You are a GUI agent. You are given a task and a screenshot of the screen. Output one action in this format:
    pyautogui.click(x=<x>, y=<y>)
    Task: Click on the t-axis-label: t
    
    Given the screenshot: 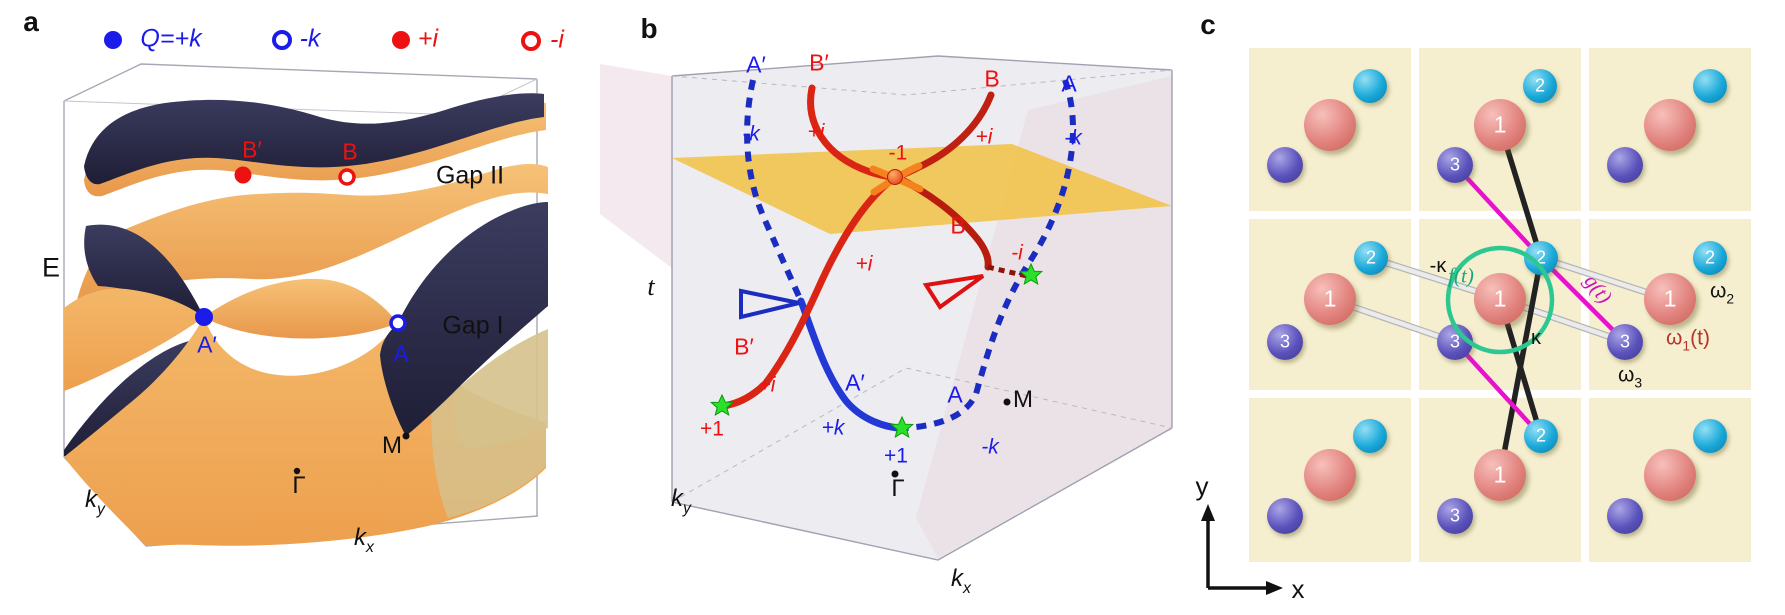 What is the action you would take?
    pyautogui.click(x=651, y=286)
    